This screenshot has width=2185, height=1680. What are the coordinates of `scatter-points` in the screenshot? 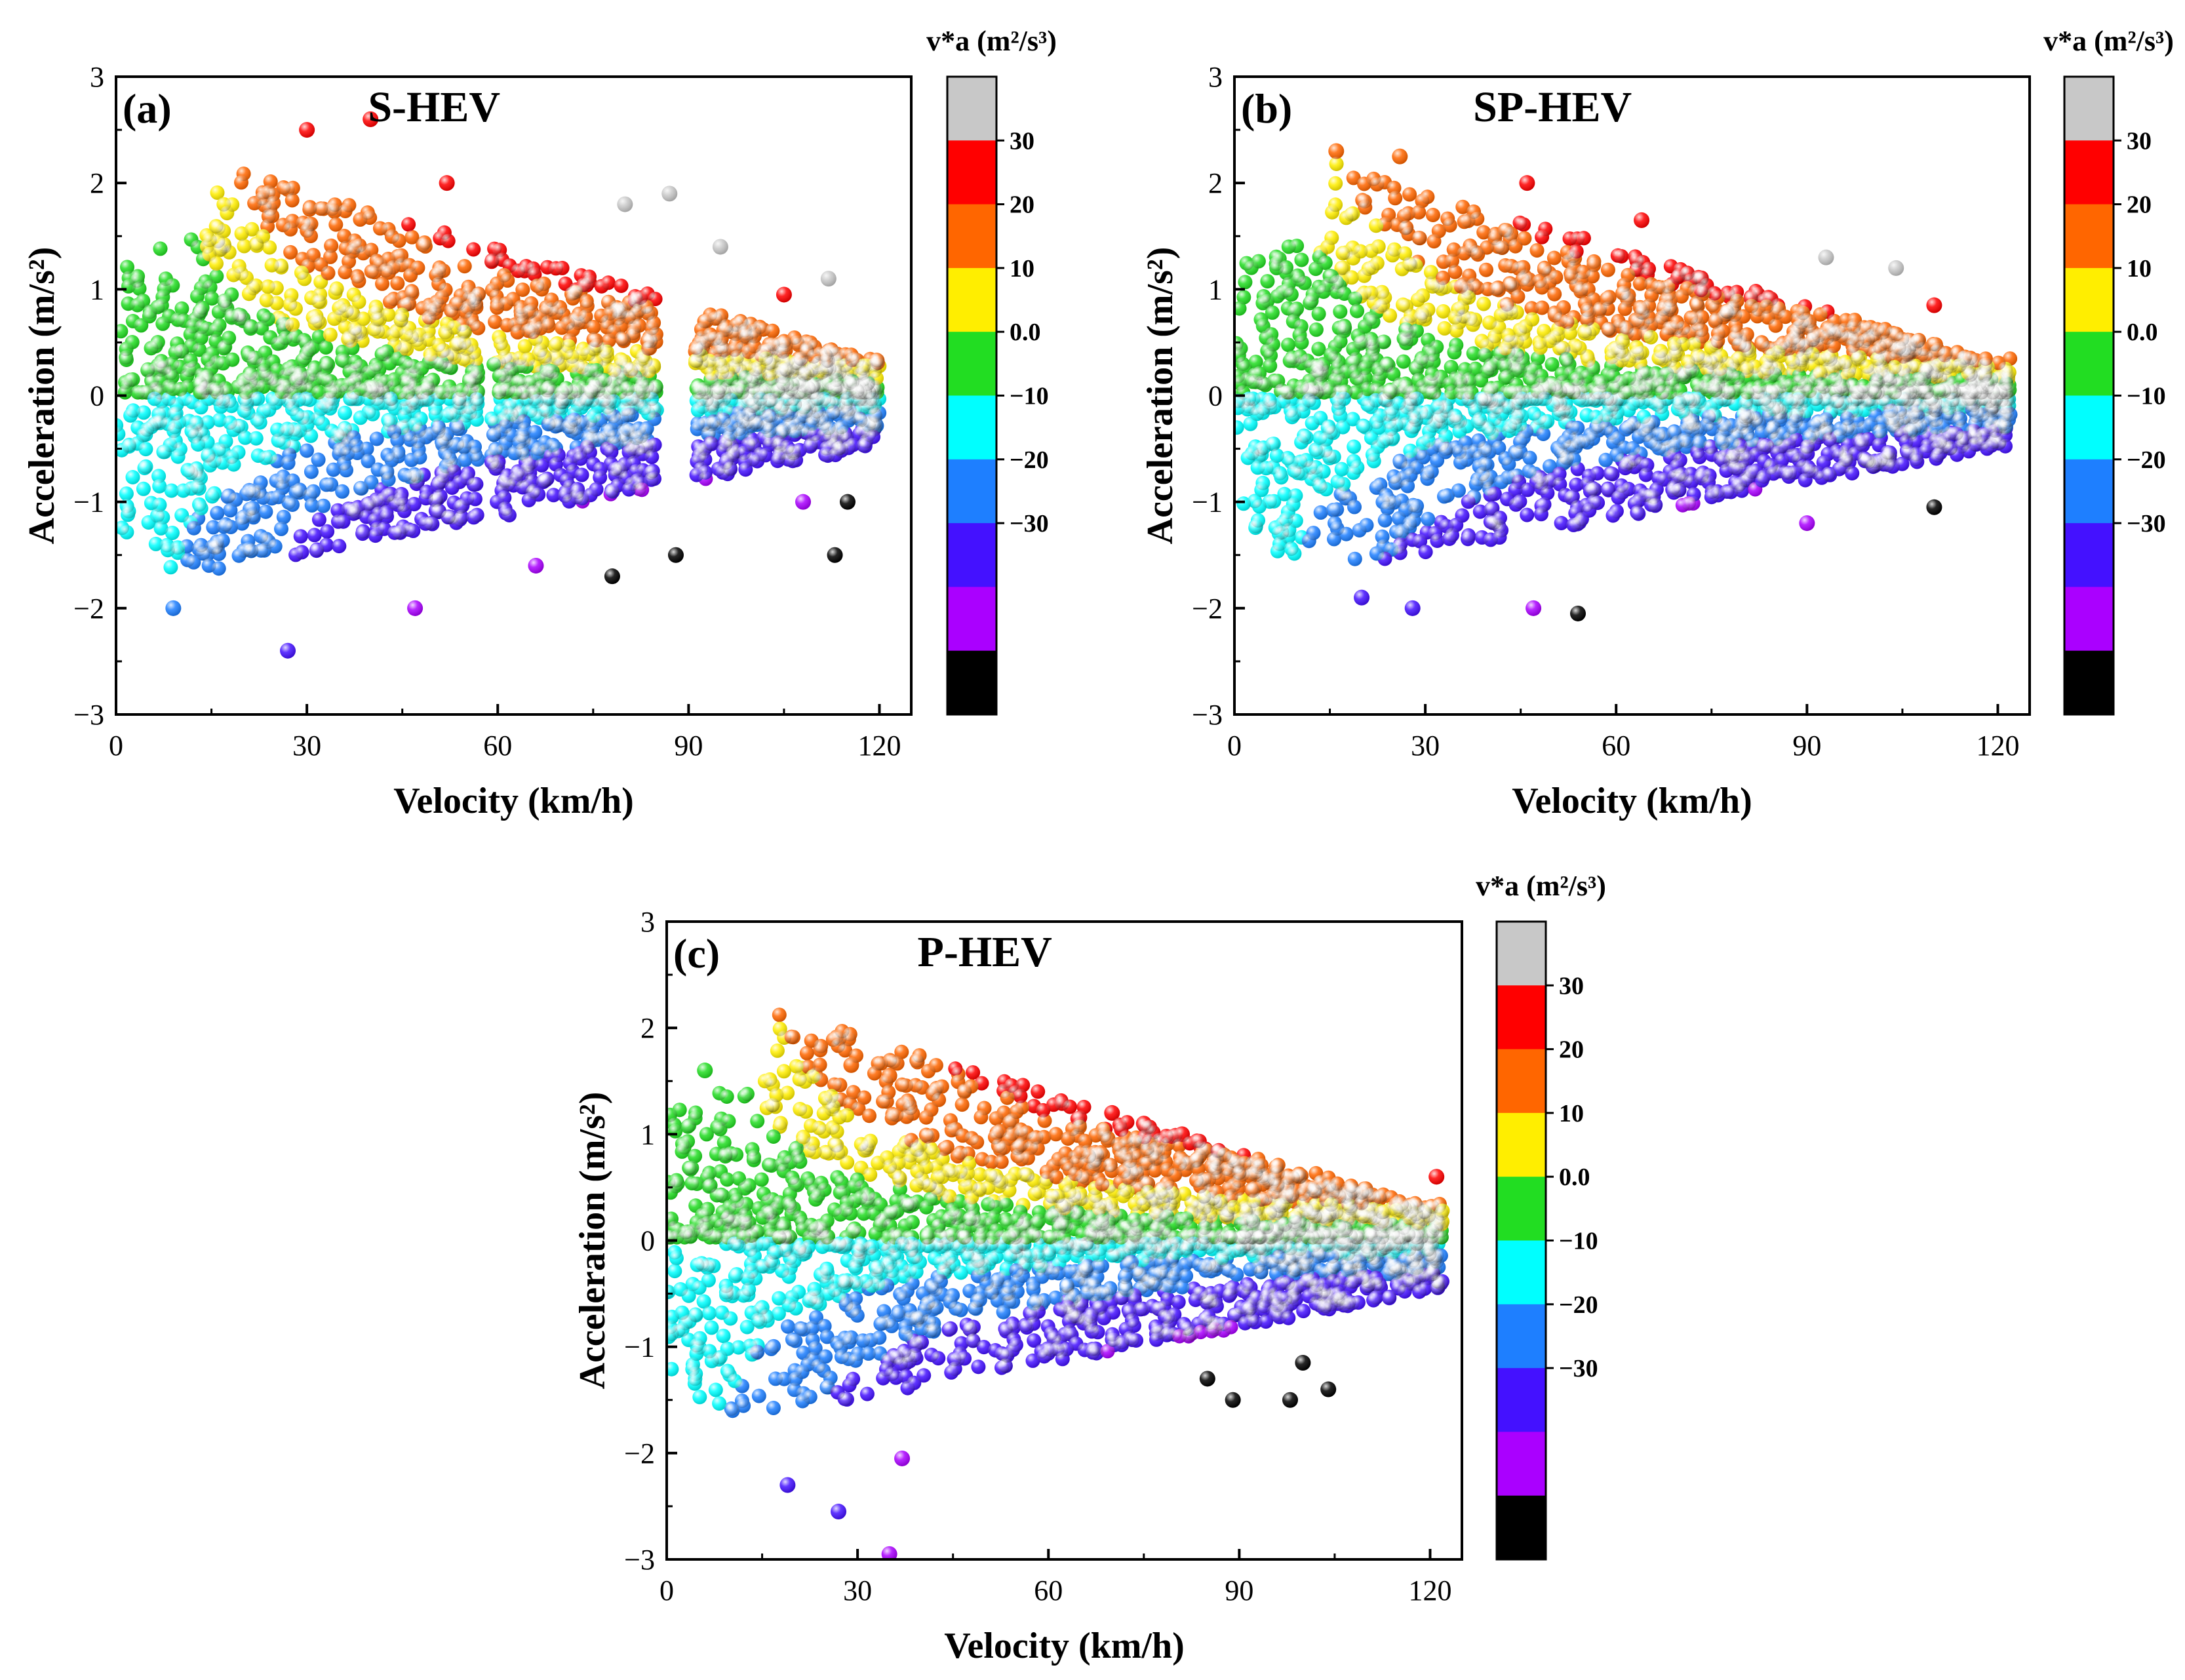 It's located at (501, 385).